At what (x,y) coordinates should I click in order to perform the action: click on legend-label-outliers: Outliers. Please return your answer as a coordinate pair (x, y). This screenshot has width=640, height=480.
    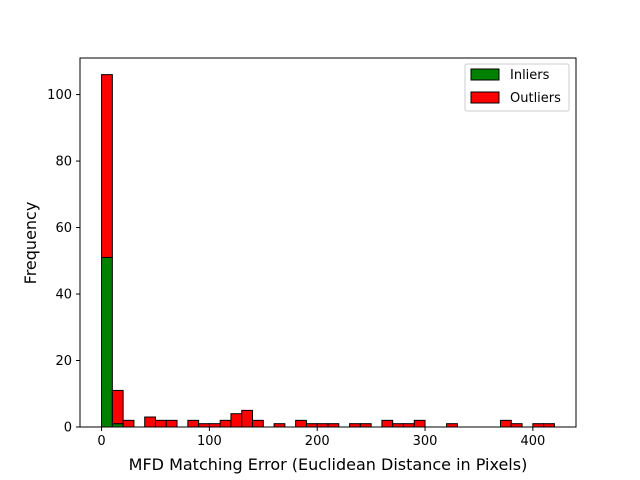
    Looking at the image, I should click on (535, 98).